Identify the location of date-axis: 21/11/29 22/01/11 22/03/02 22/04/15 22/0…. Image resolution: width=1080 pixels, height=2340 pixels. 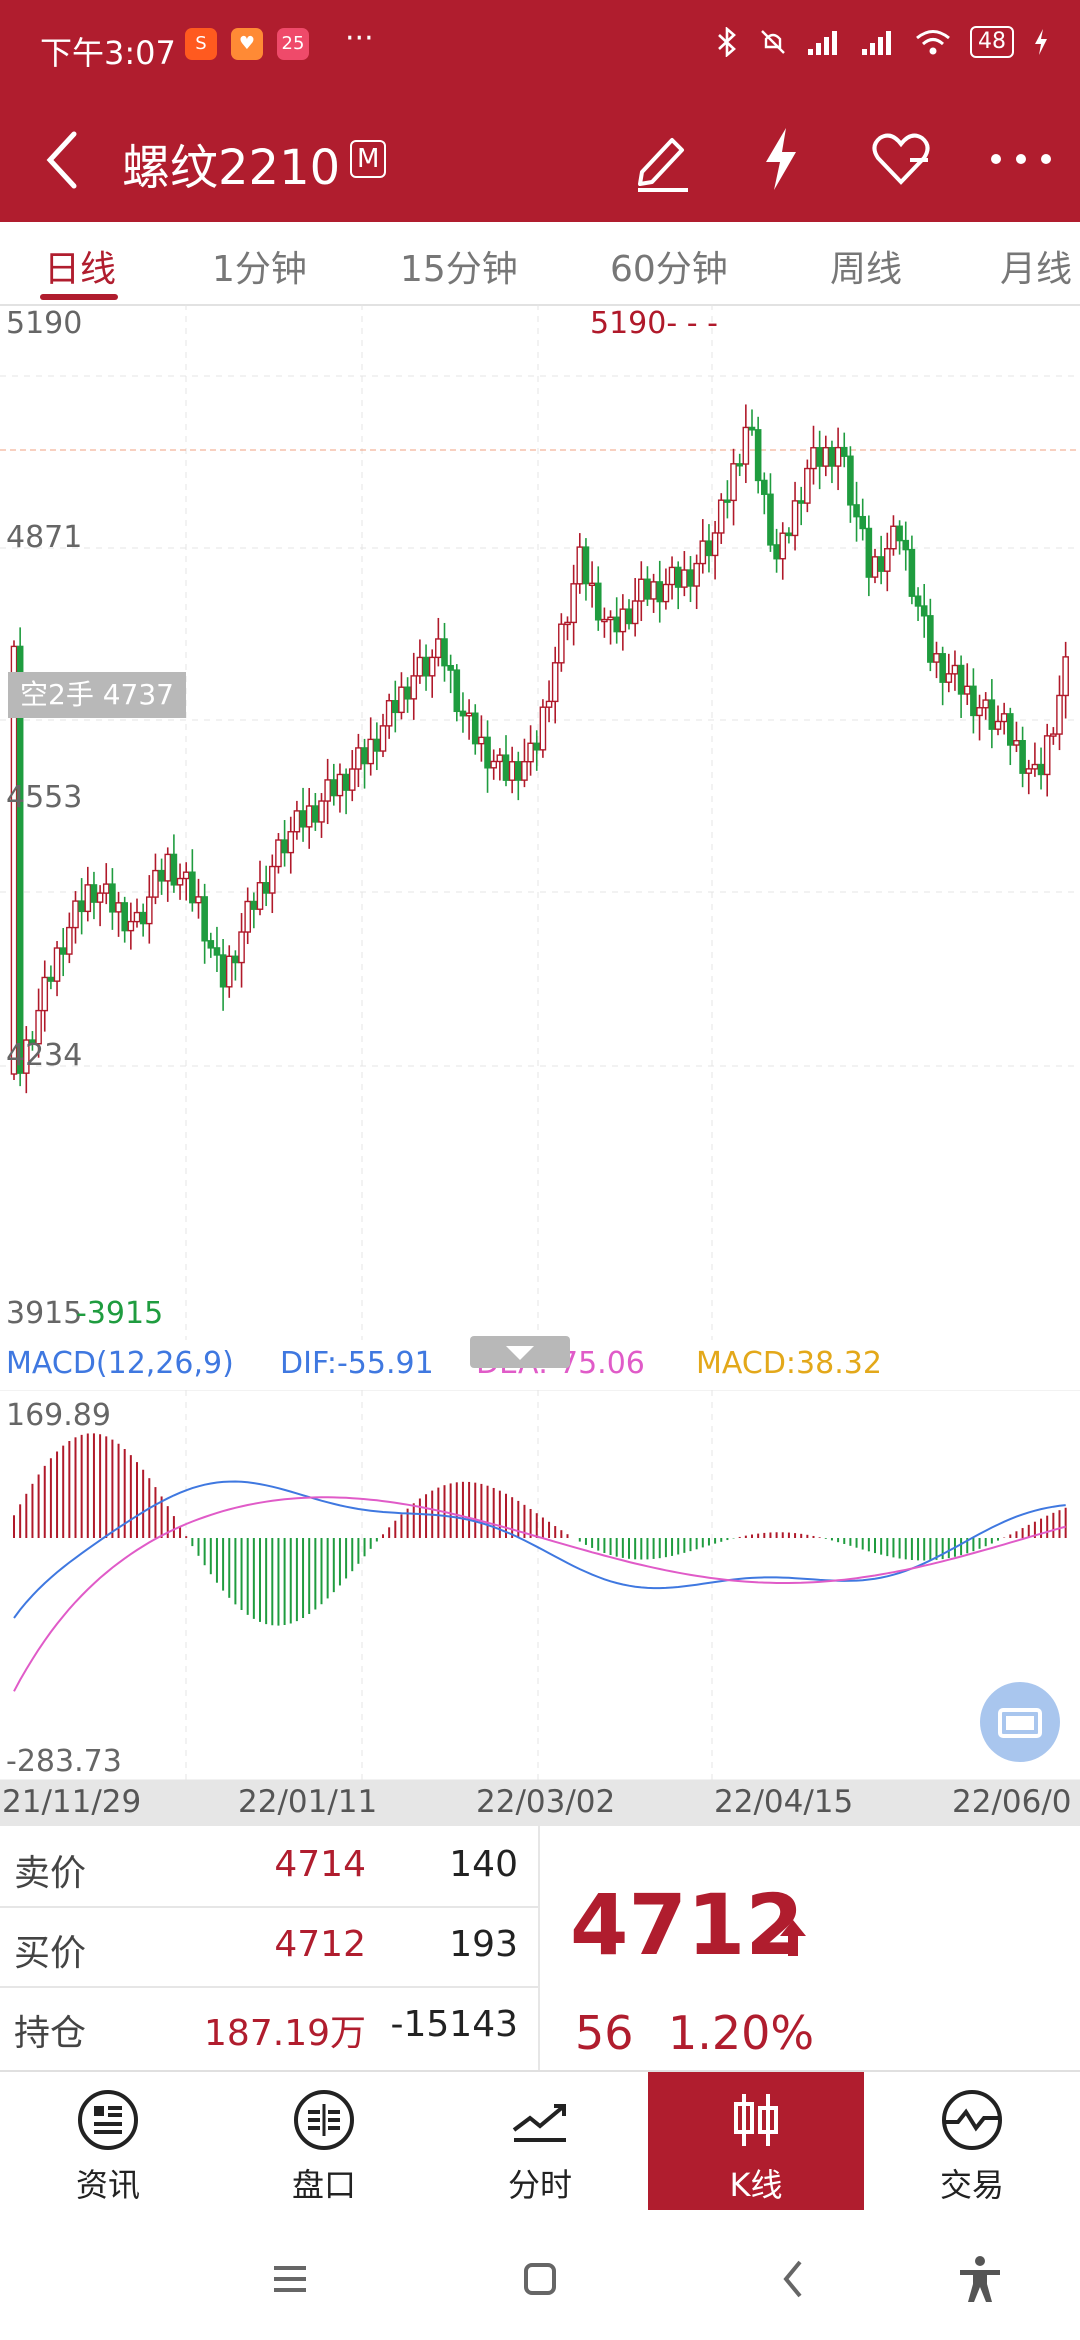
(540, 1803).